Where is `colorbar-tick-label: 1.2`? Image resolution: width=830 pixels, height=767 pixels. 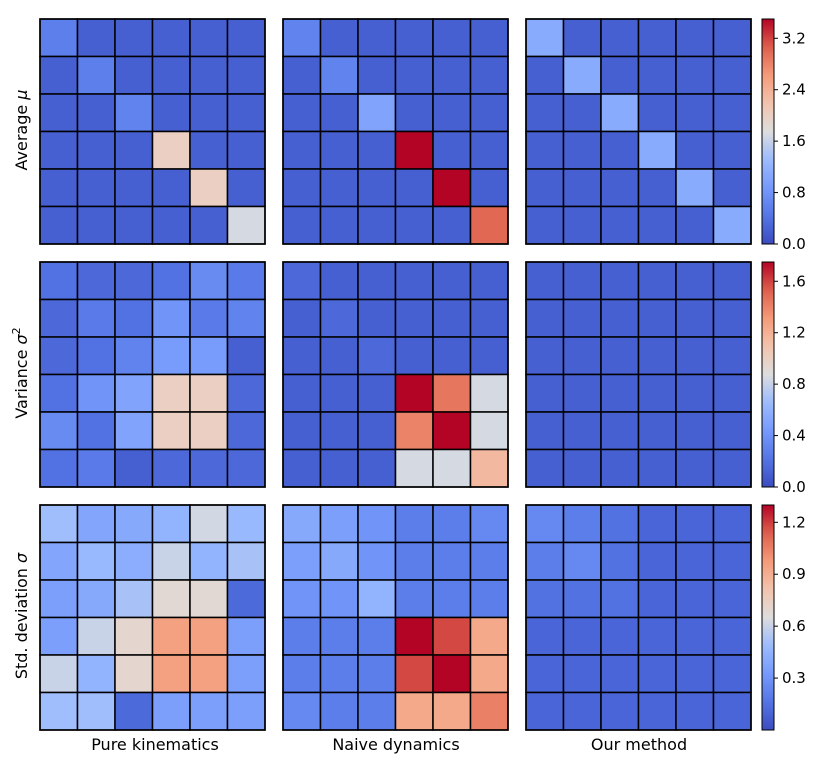
colorbar-tick-label: 1.2 is located at coordinates (794, 333).